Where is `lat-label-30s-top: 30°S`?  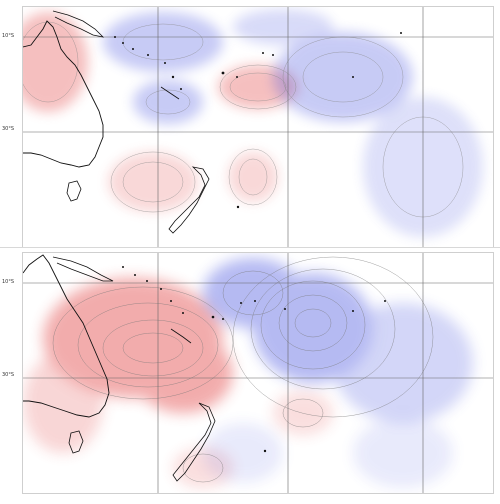
lat-label-30s-top: 30°S is located at coordinates (8, 129).